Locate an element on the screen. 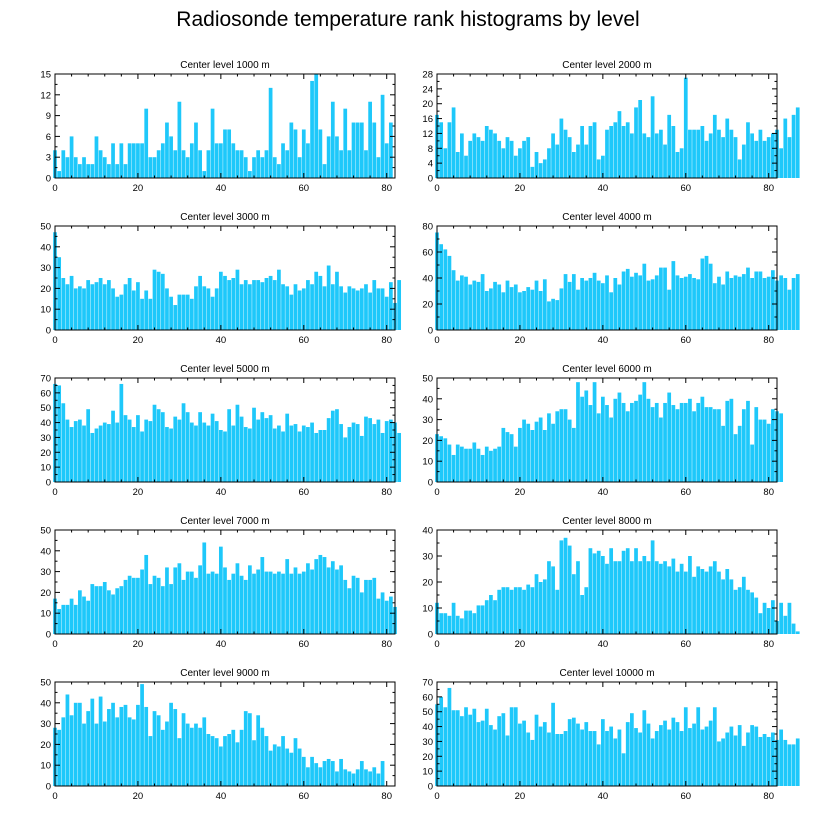  panel-title: Center level 8000 m is located at coordinates (607, 521).